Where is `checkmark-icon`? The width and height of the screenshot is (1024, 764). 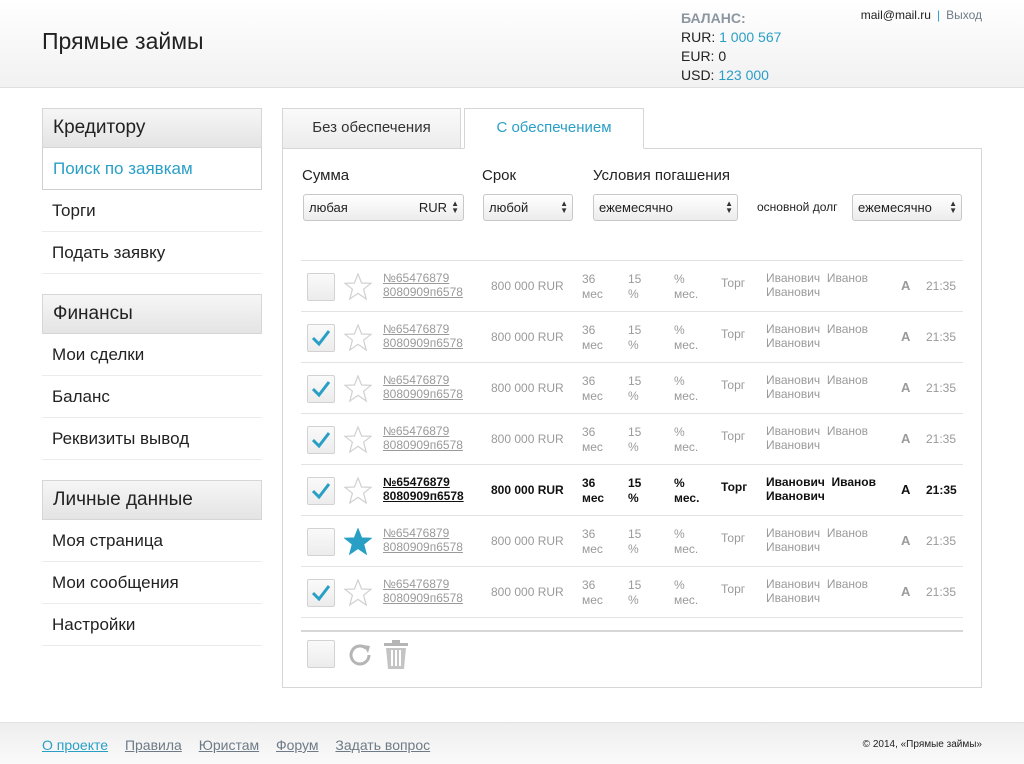
checkmark-icon is located at coordinates (321, 338).